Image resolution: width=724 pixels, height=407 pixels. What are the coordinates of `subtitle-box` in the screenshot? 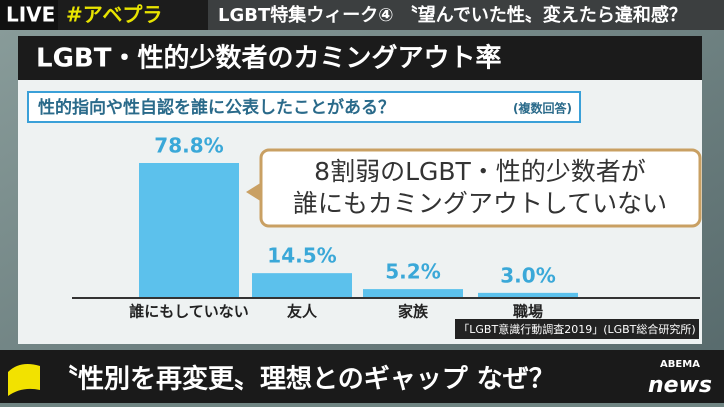 It's located at (304, 107).